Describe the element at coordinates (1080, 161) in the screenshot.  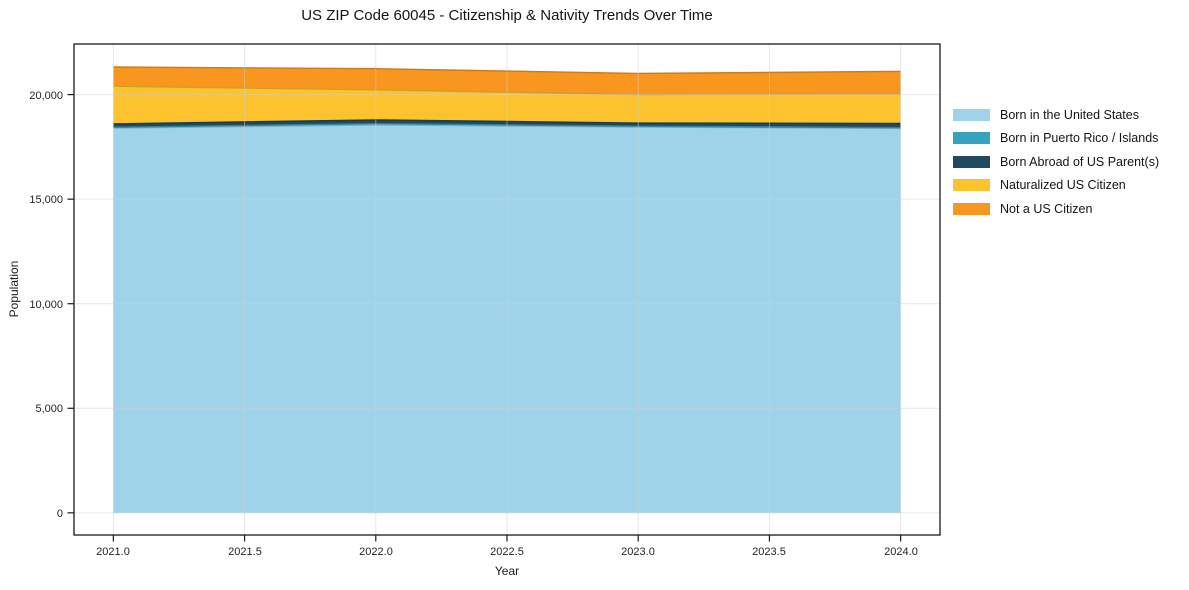
I see `legend-label: Born Abroad of US Parent(s)` at that location.